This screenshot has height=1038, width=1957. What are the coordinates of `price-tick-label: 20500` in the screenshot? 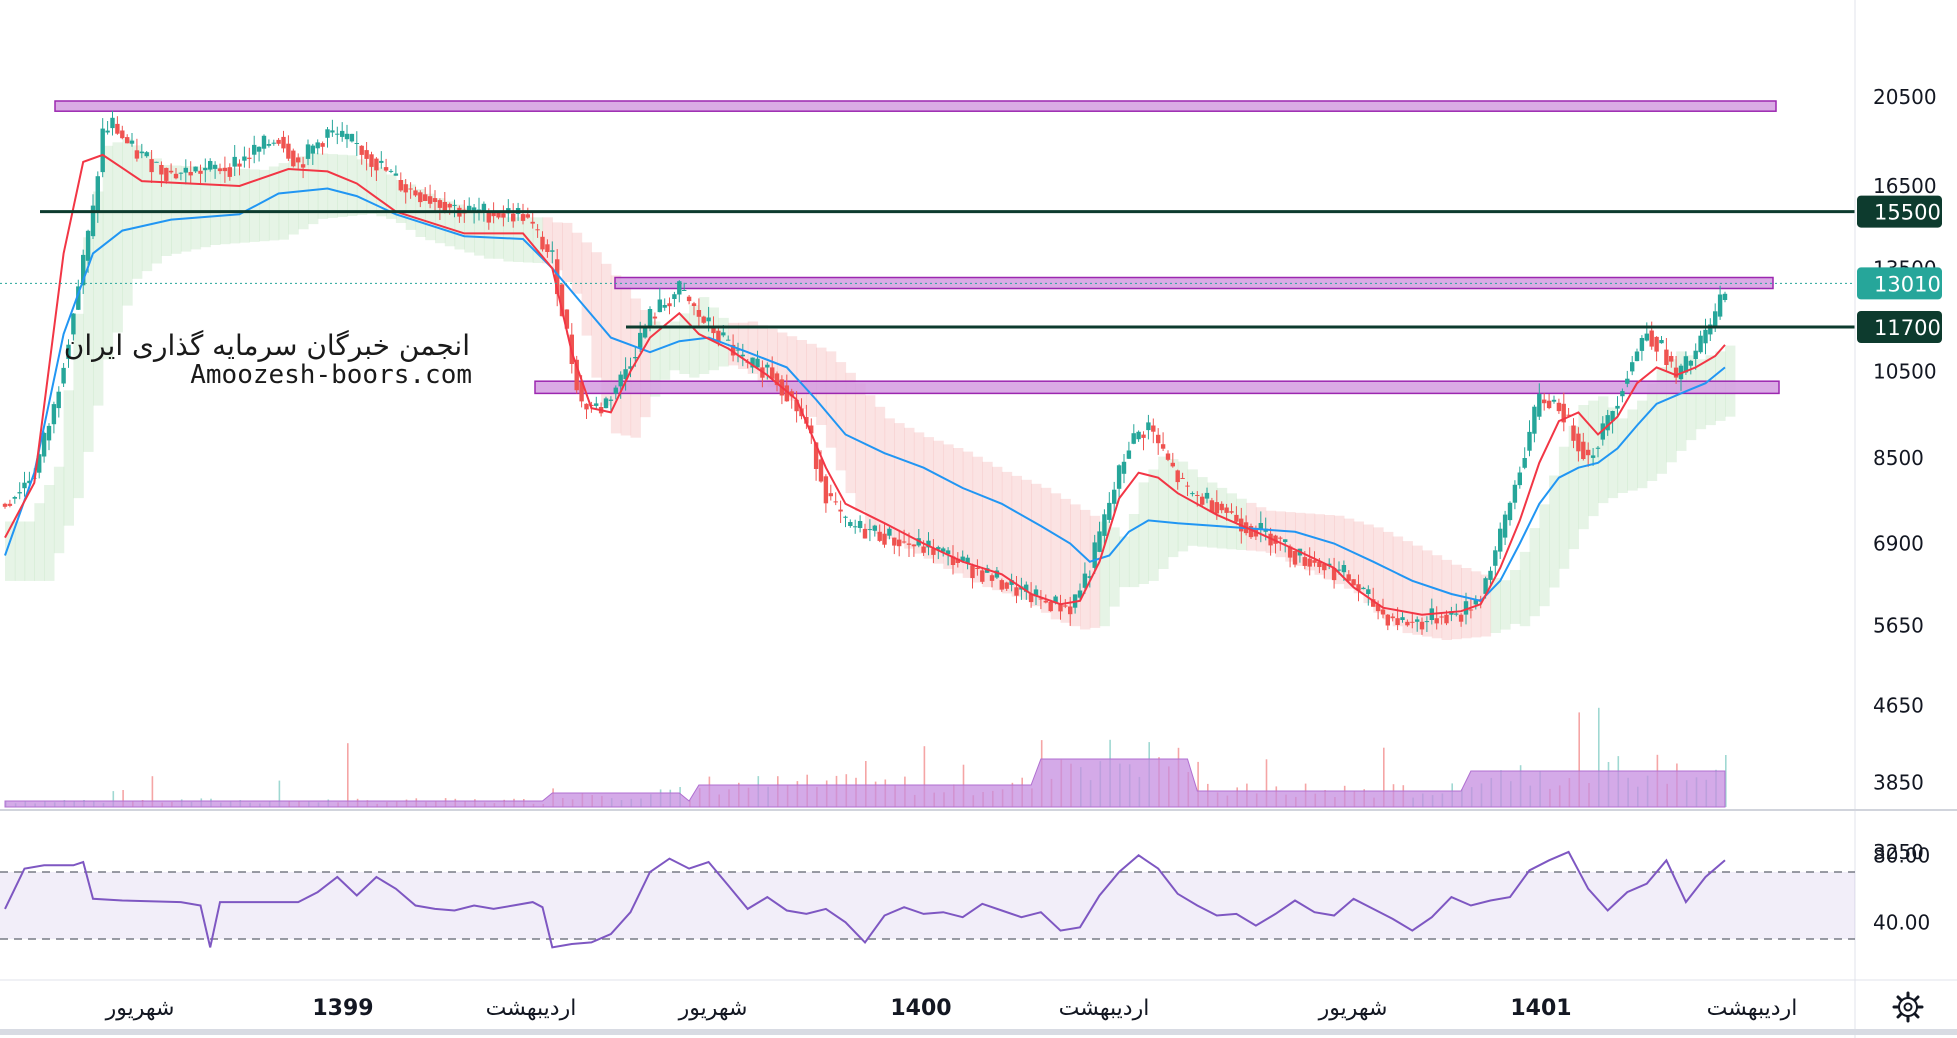 It's located at (1905, 97).